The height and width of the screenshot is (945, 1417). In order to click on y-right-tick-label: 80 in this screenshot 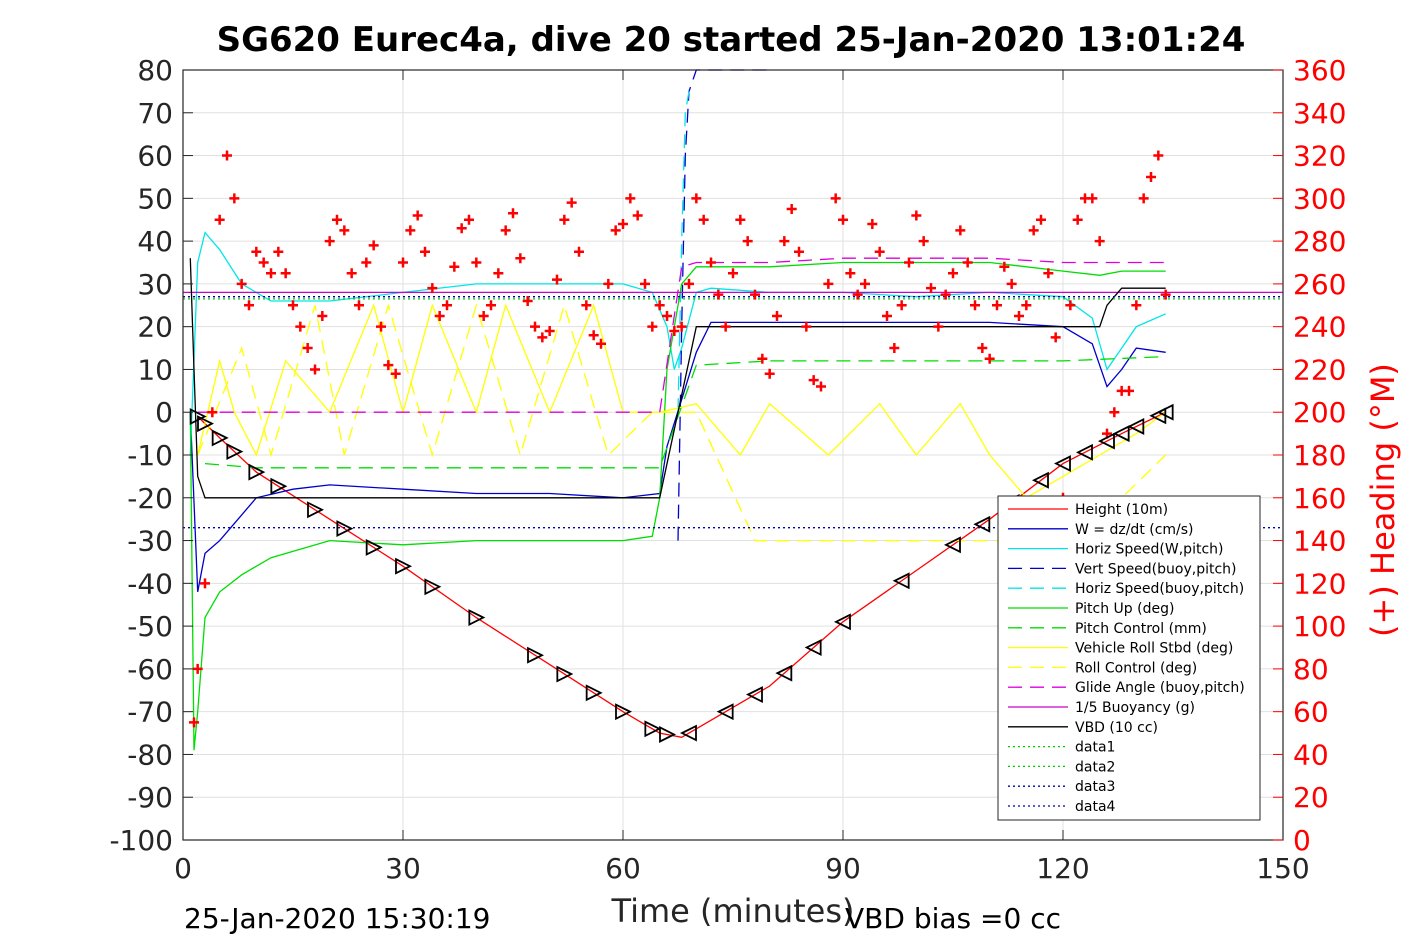, I will do `click(1311, 669)`.